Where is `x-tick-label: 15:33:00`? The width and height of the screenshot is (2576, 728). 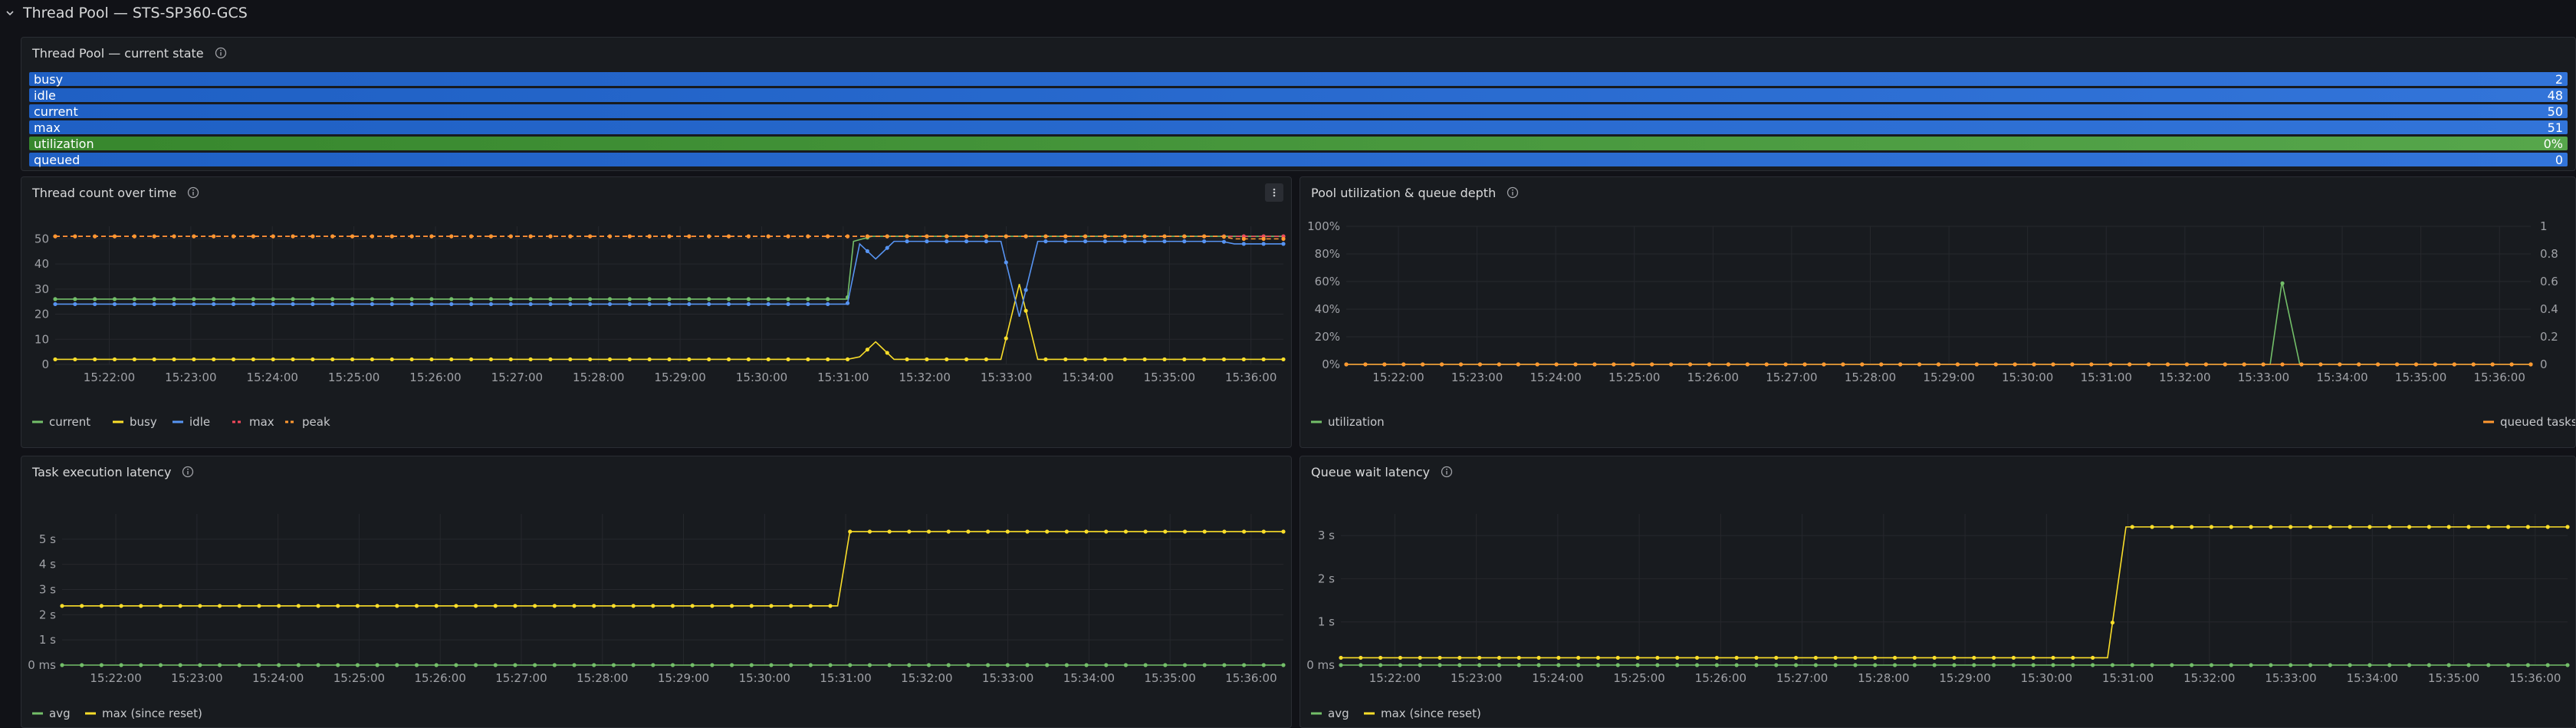
x-tick-label: 15:33:00 is located at coordinates (1008, 678).